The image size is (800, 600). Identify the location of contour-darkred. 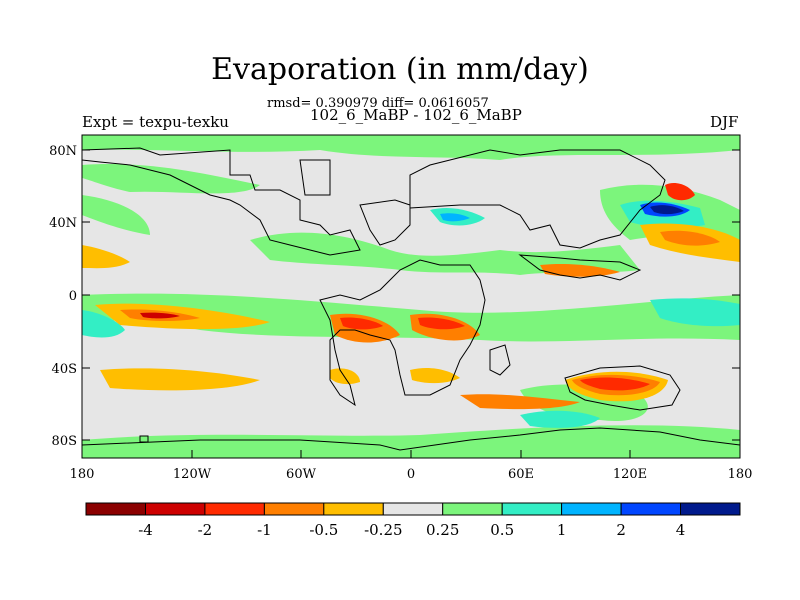
(160, 315).